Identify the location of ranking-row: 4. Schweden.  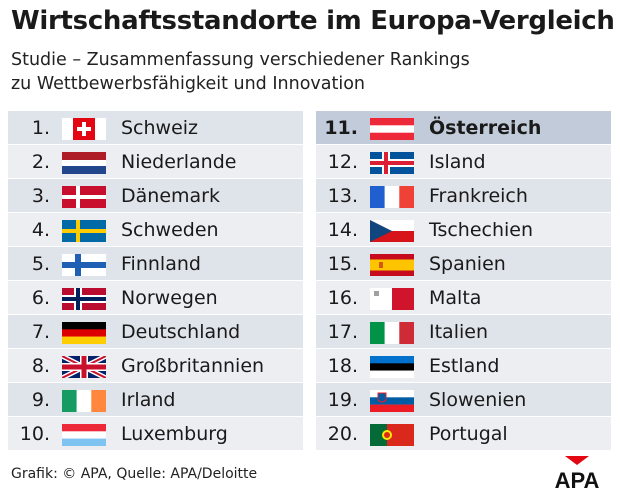
(155, 229).